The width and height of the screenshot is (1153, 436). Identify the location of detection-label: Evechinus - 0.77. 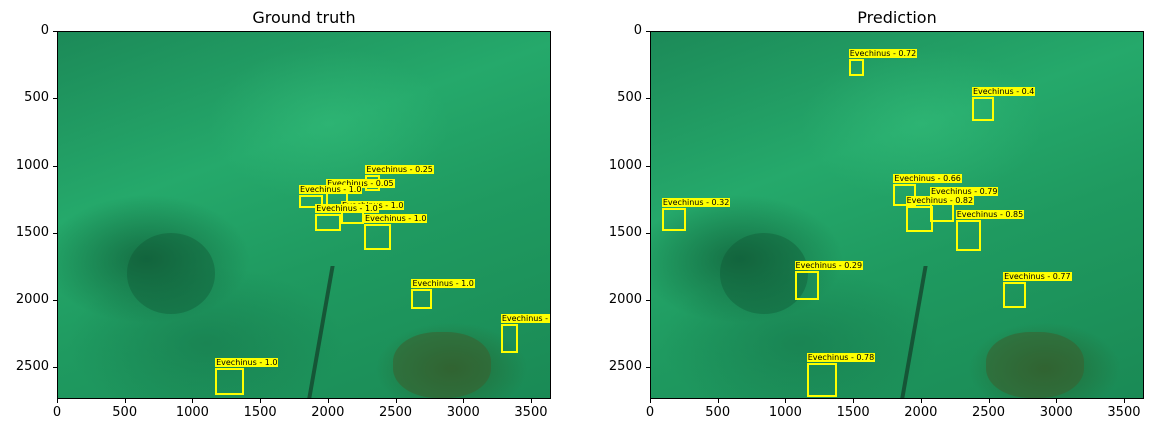
(1037, 277).